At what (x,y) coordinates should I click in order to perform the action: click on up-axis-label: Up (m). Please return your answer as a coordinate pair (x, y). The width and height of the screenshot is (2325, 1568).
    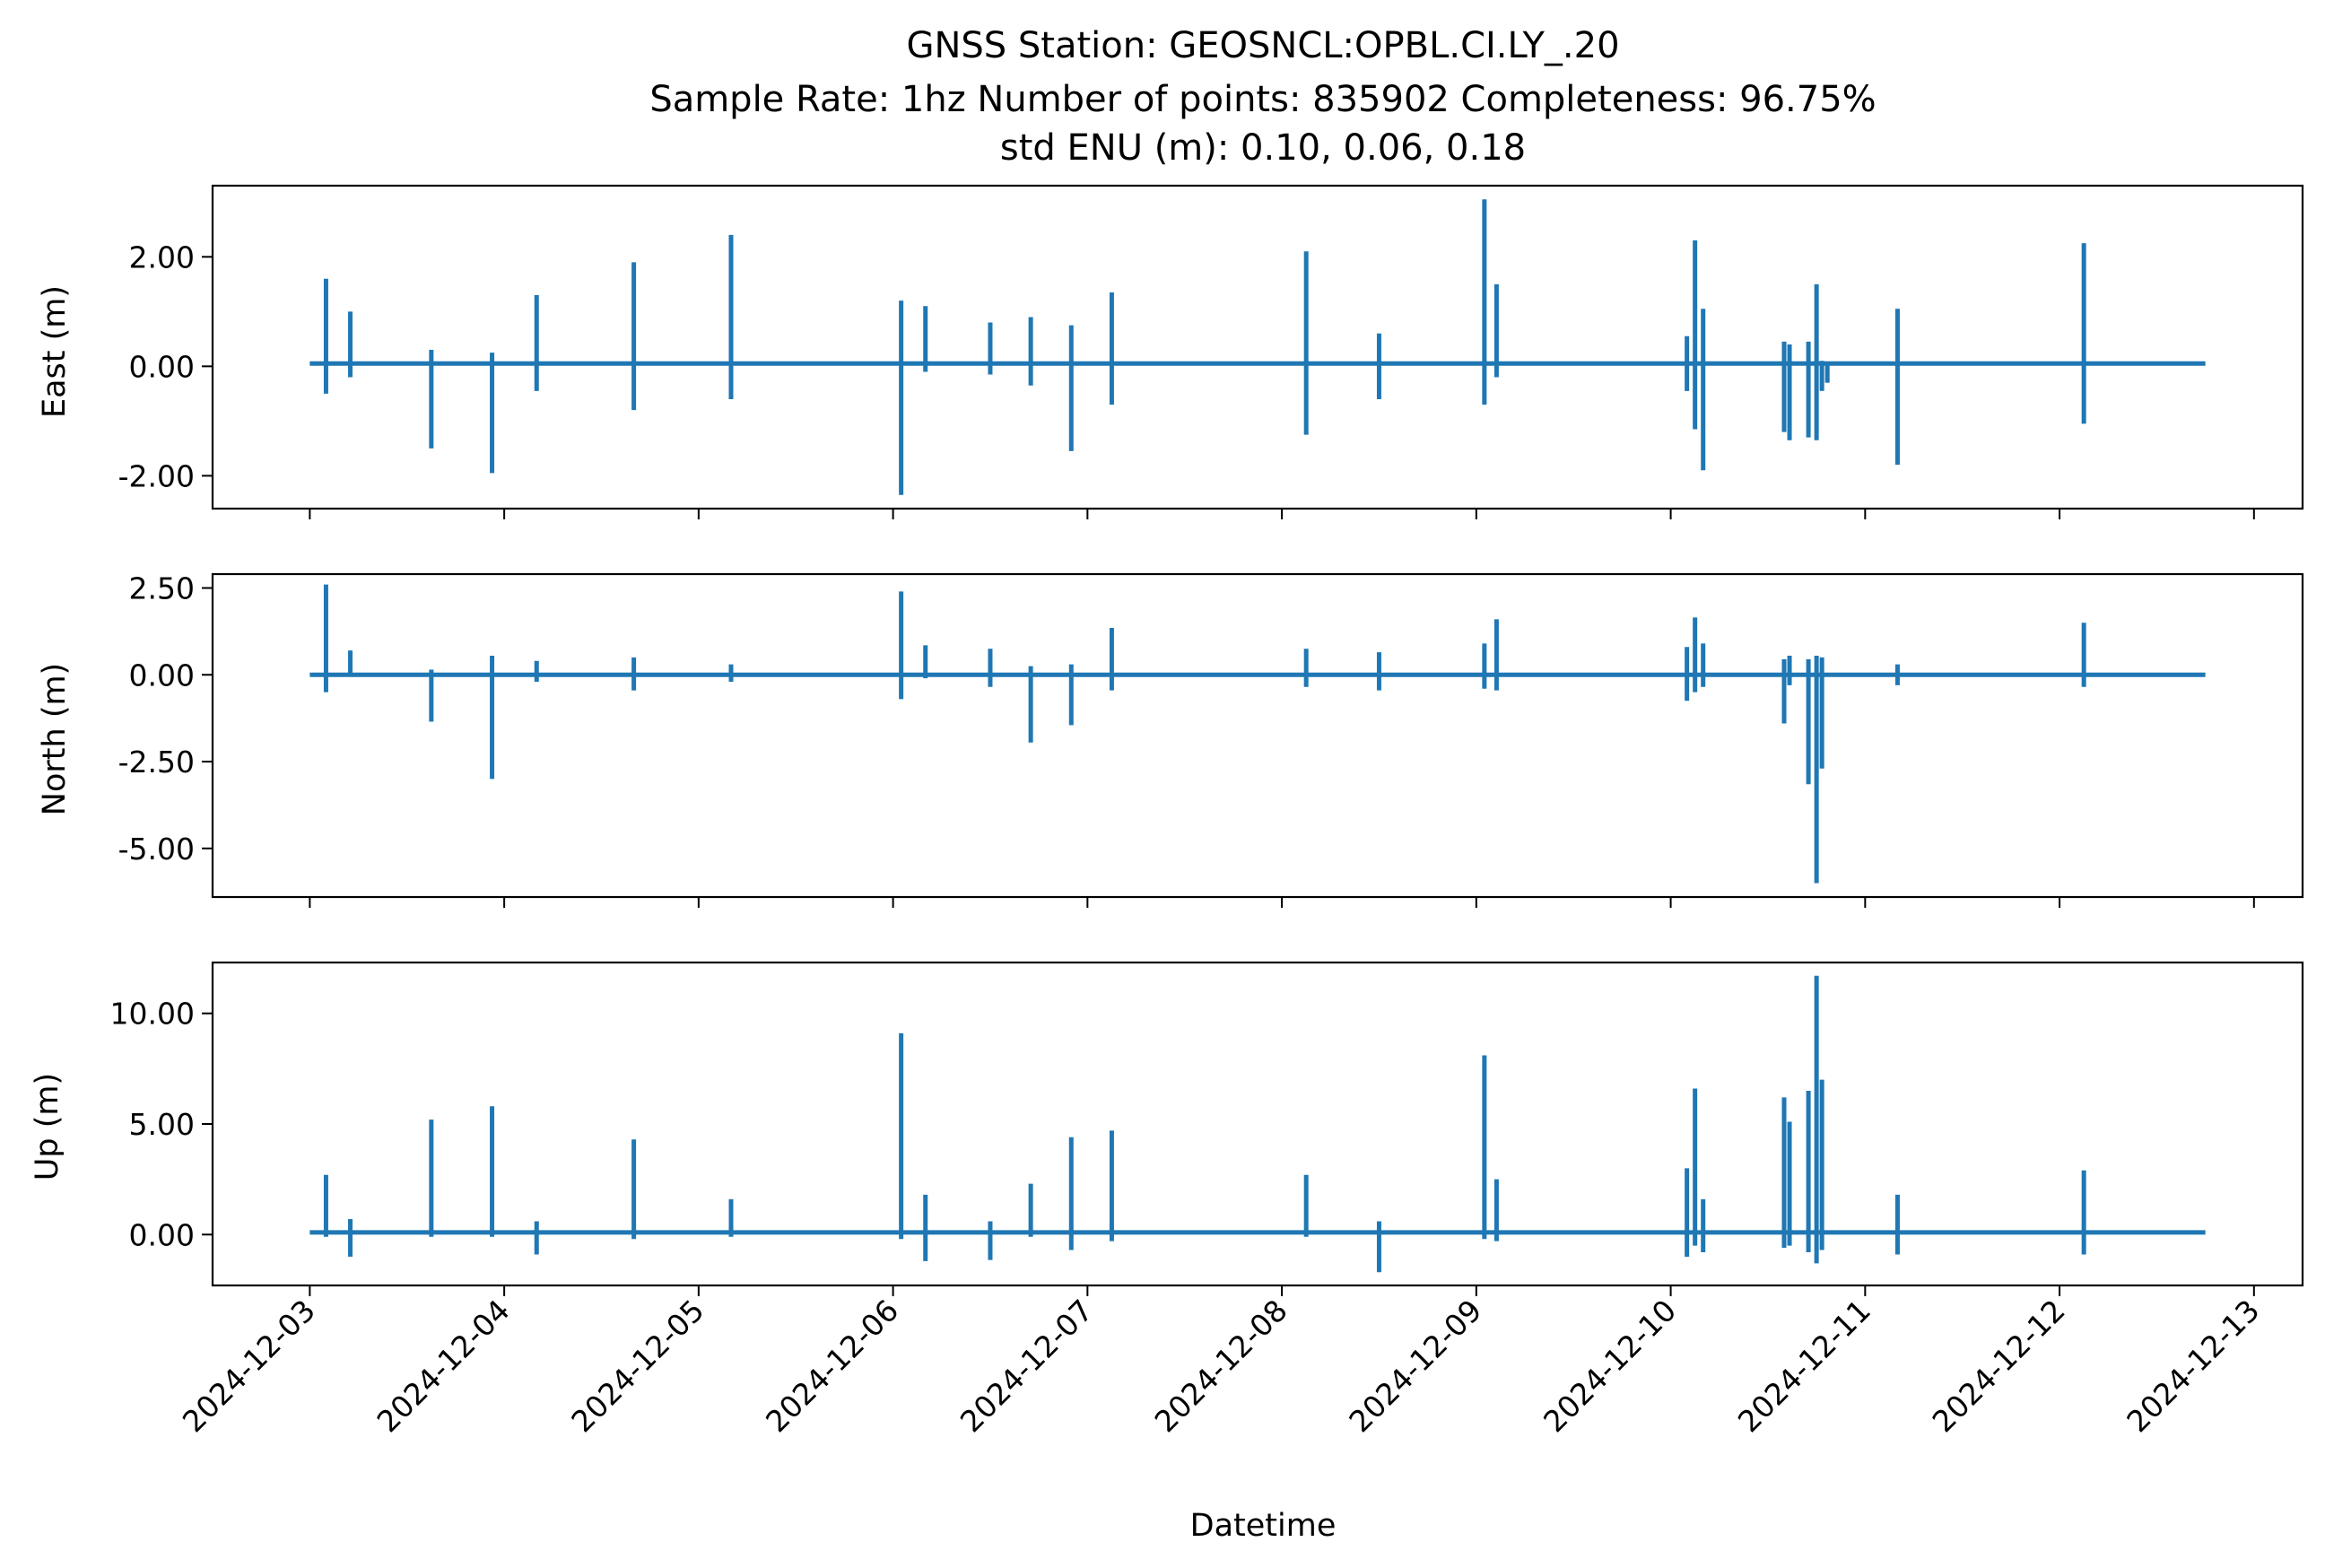
    Looking at the image, I should click on (47, 1126).